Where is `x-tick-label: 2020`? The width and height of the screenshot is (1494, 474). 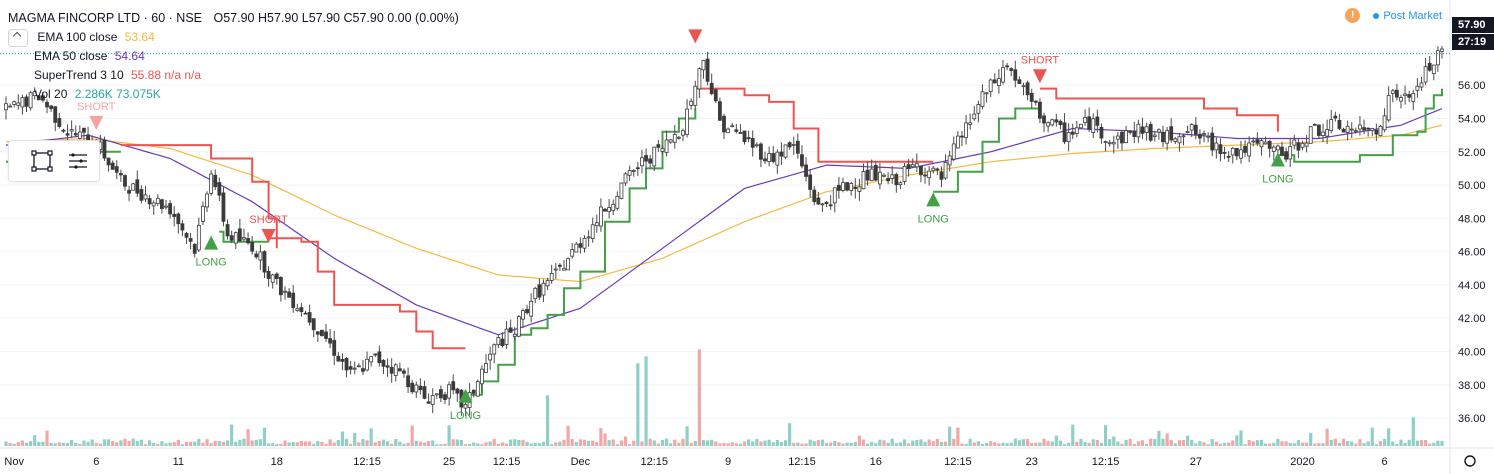
x-tick-label: 2020 is located at coordinates (1302, 462).